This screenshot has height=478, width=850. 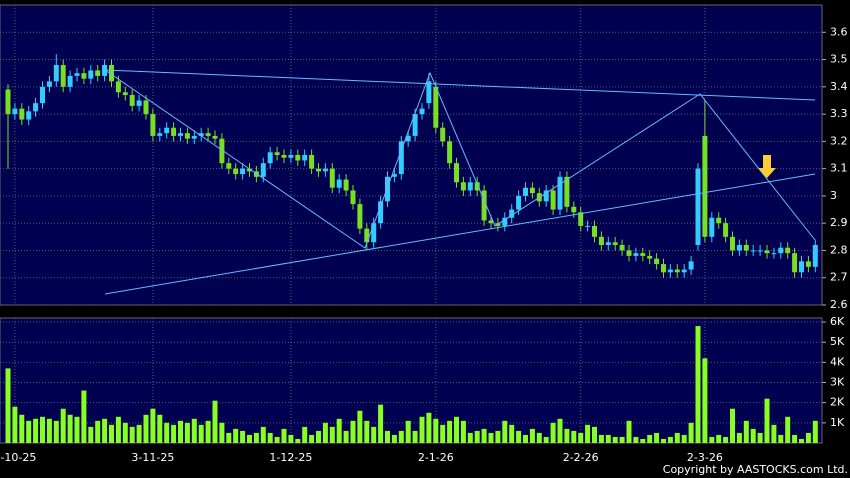 What do you see at coordinates (839, 304) in the screenshot?
I see `y-tick-label: 2.6` at bounding box center [839, 304].